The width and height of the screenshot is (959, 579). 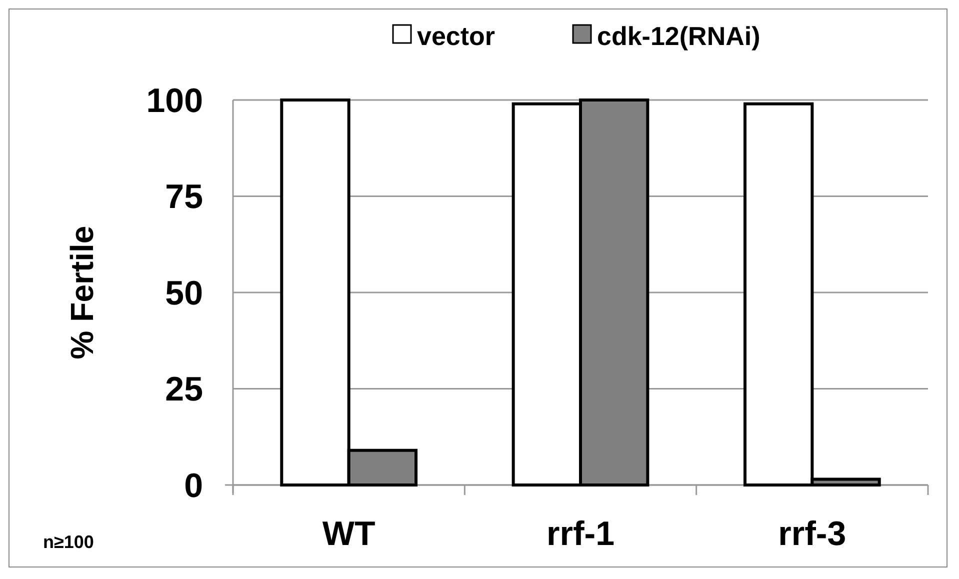 What do you see at coordinates (193, 485) in the screenshot?
I see `y-tick-label: 0` at bounding box center [193, 485].